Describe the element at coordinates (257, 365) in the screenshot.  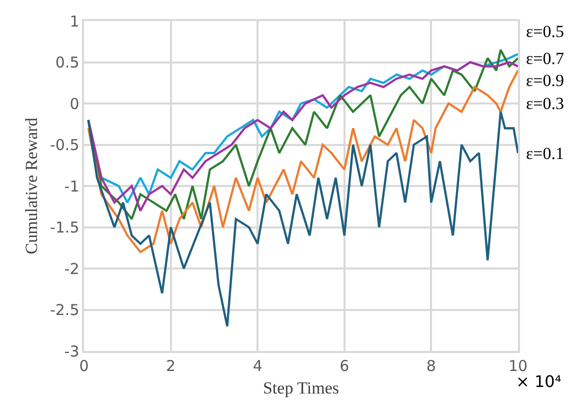
I see `x-tick-label: 4` at that location.